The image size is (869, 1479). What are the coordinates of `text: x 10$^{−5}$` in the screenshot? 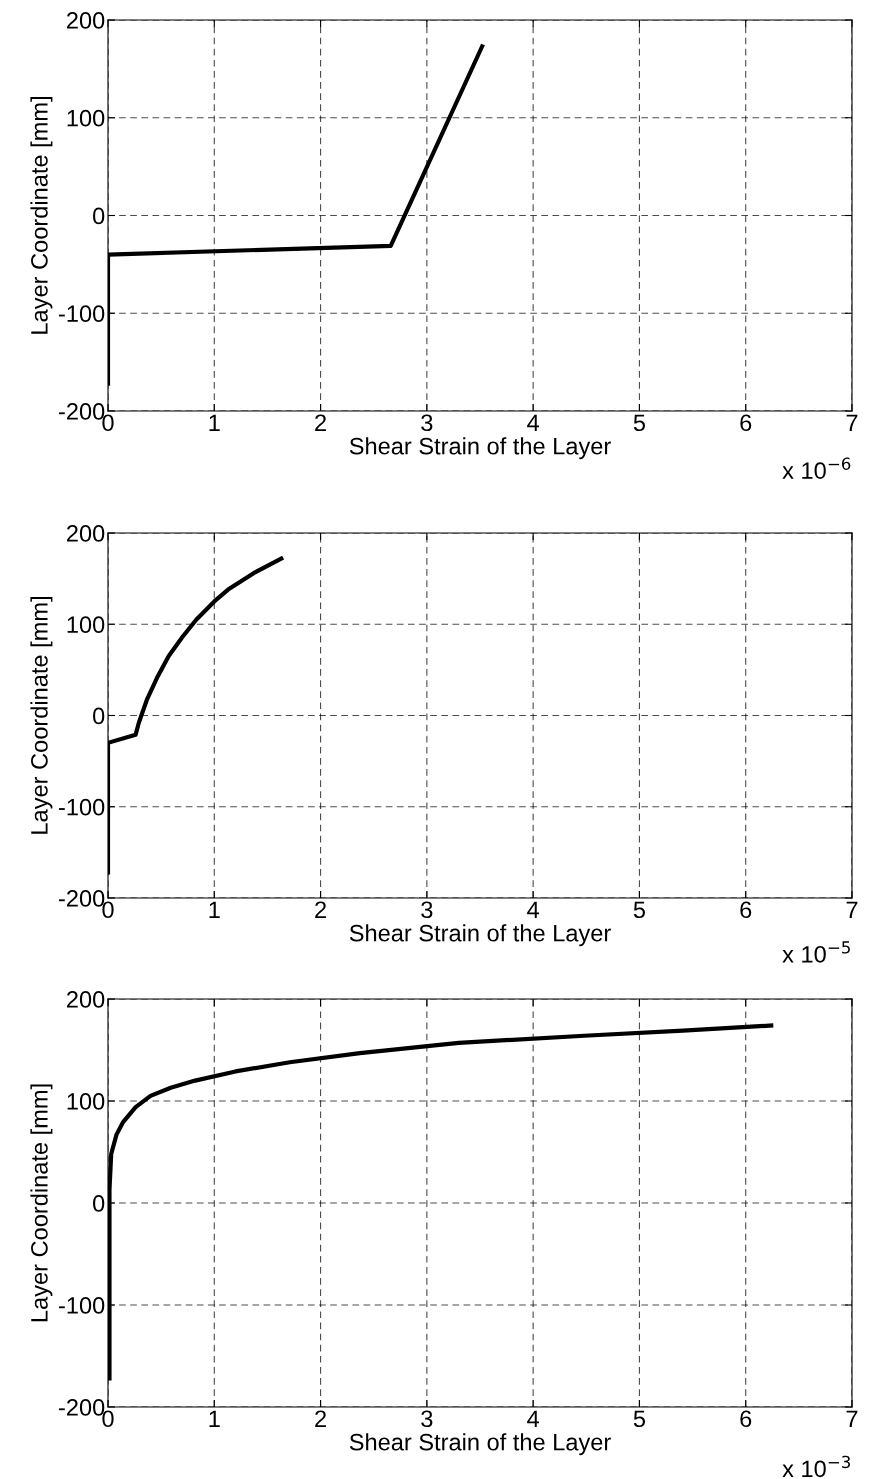 It's located at (816, 952).